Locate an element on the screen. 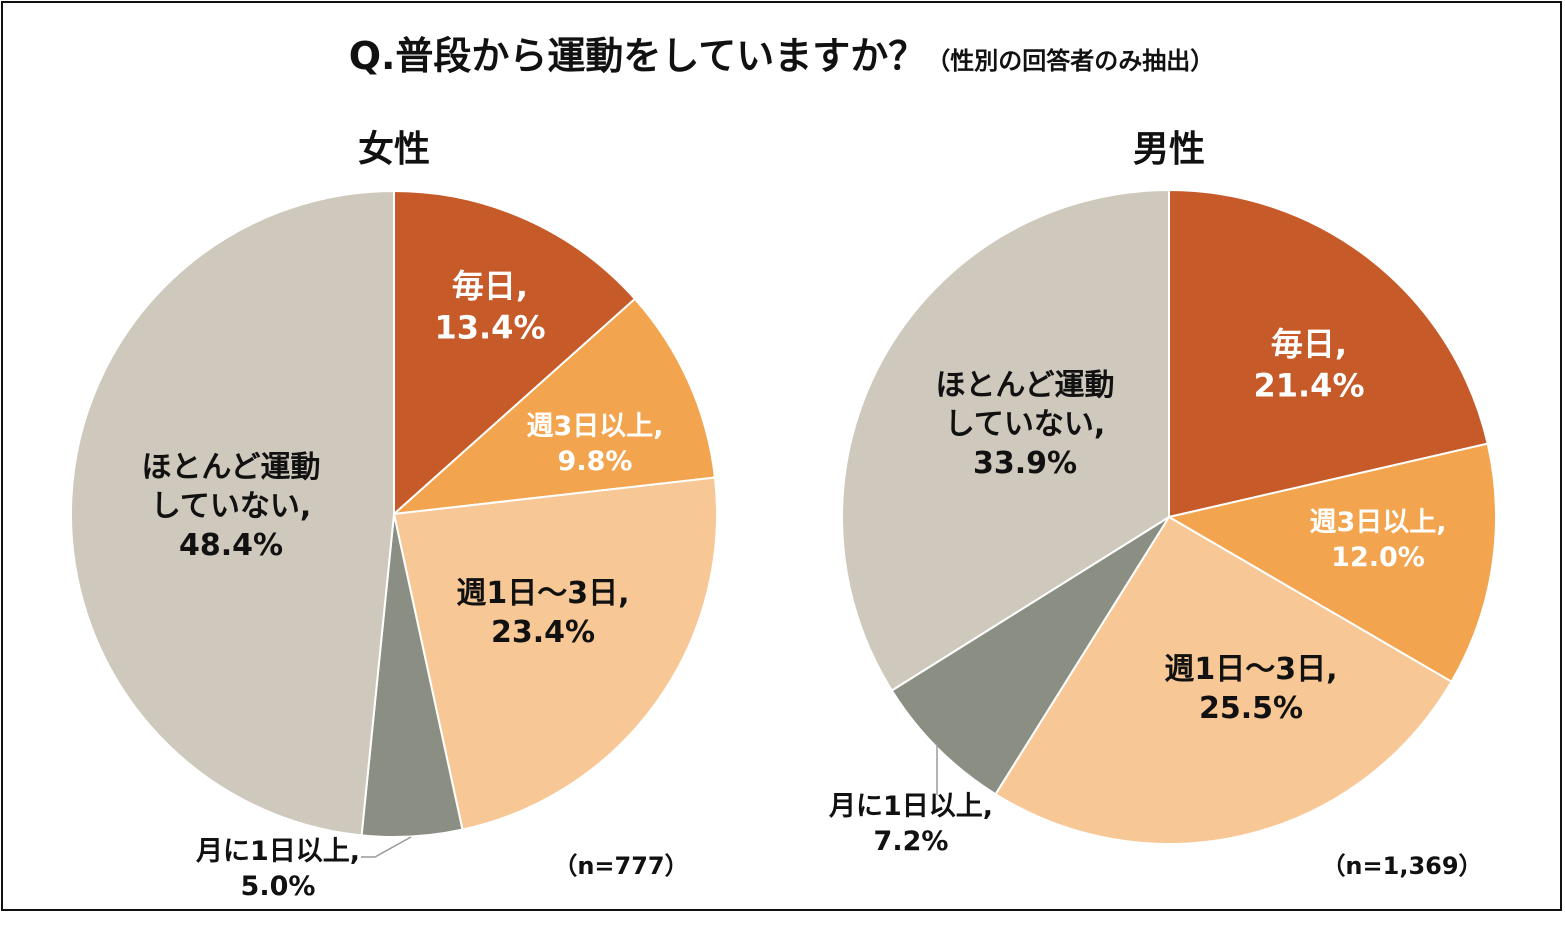 The width and height of the screenshot is (1565, 925). slice-value-label: 5.0% is located at coordinates (278, 886).